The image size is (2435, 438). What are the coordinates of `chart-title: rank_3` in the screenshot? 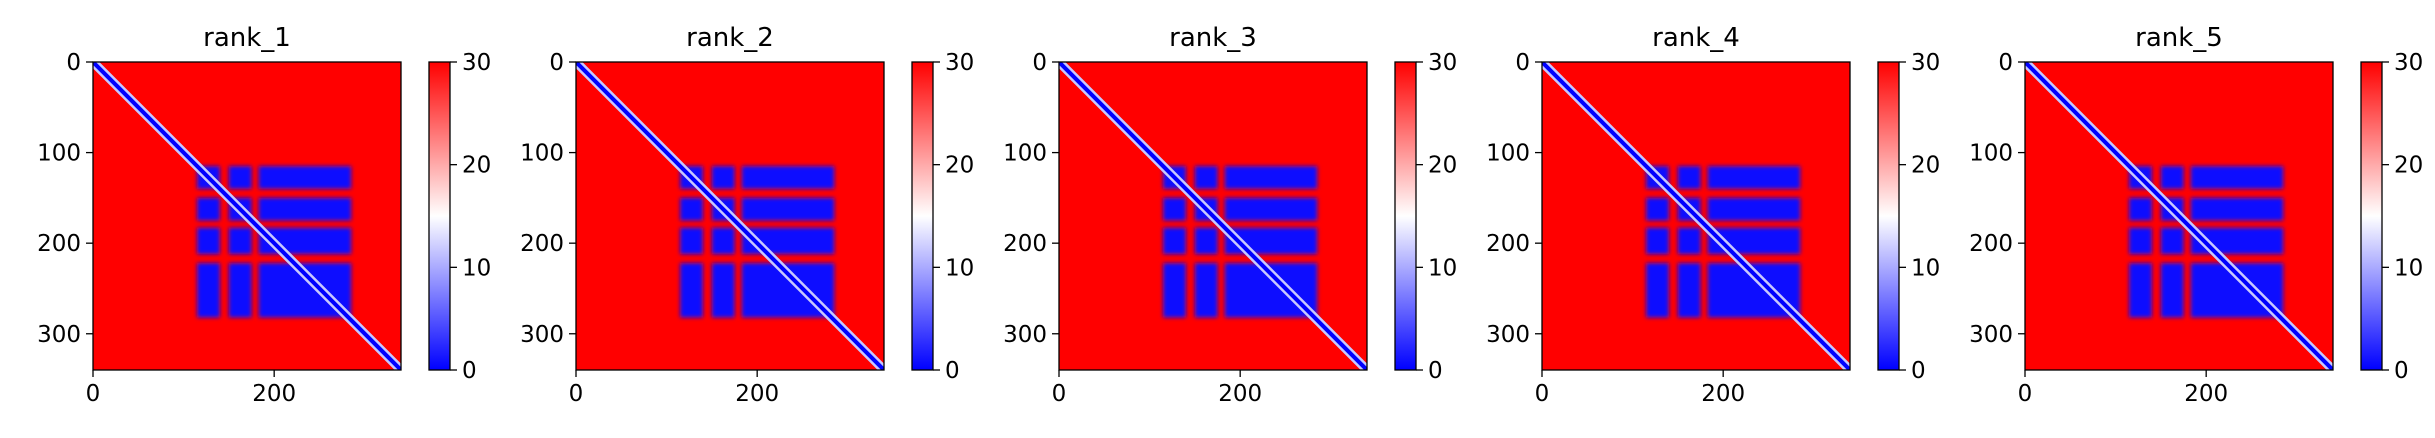 It's located at (1213, 38).